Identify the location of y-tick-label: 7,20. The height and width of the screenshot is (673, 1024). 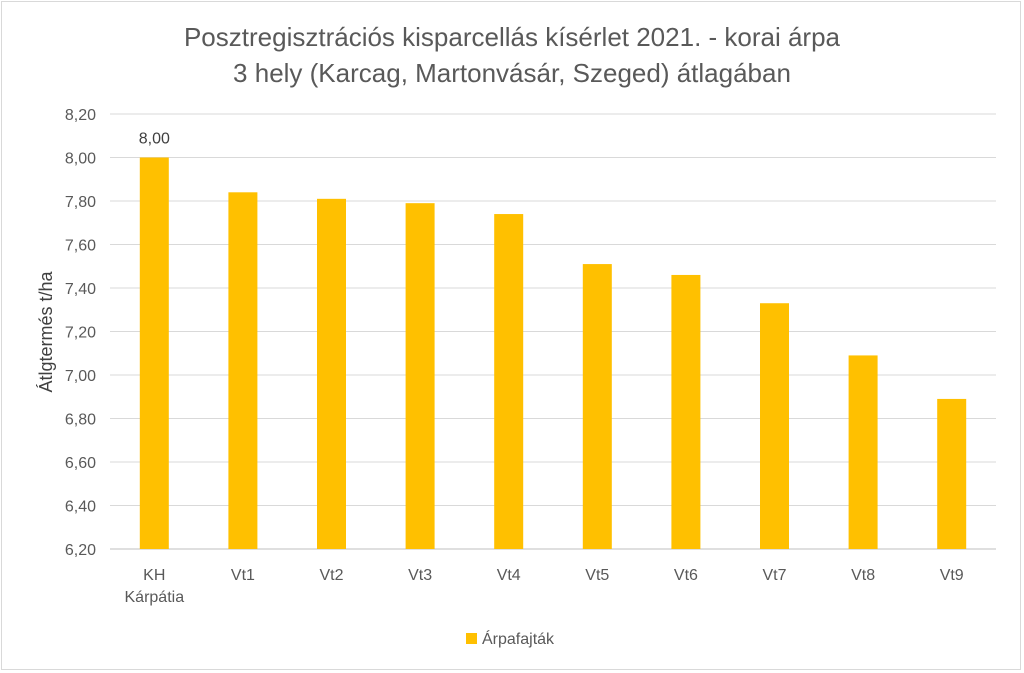
(80, 333).